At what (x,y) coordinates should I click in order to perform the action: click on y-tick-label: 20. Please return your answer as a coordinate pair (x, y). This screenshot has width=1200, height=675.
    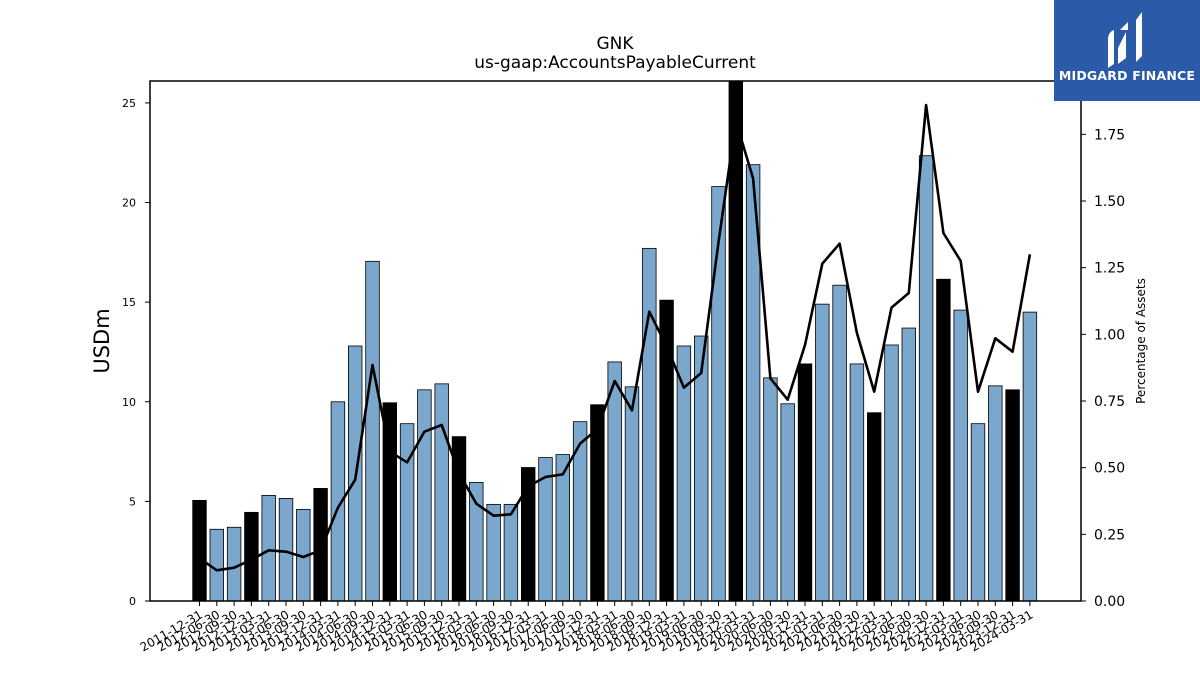
    Looking at the image, I should click on (129, 203).